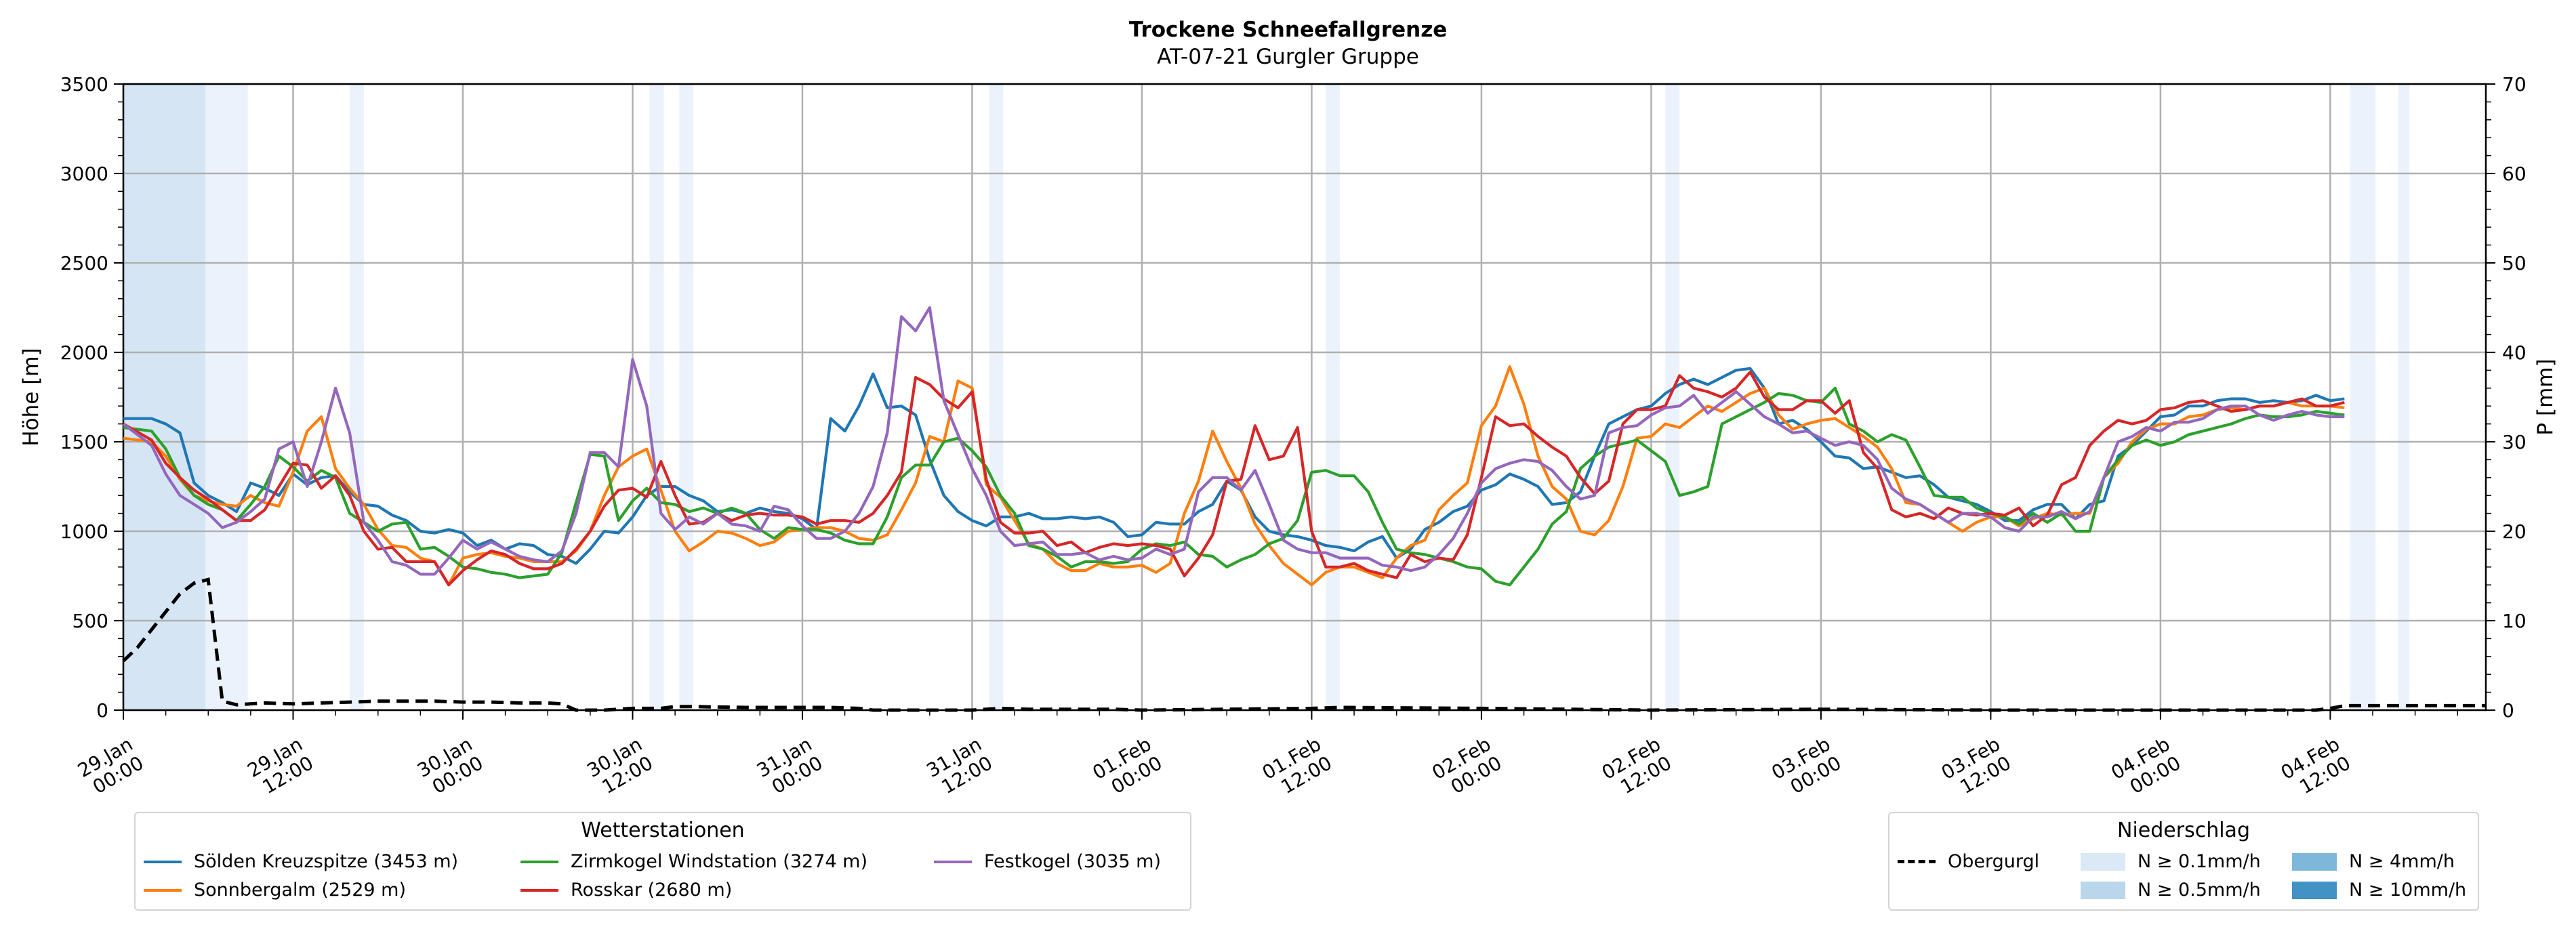 The image size is (2576, 929). I want to click on legend-item-sonnbergalm: Sonnbergalm (2529 m), so click(275, 890).